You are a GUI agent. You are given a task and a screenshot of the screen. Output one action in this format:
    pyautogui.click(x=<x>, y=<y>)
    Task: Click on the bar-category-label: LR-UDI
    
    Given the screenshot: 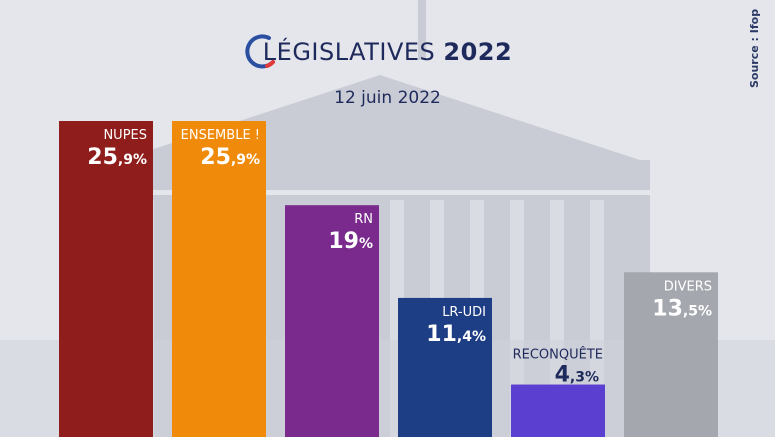 What is the action you would take?
    pyautogui.click(x=464, y=312)
    